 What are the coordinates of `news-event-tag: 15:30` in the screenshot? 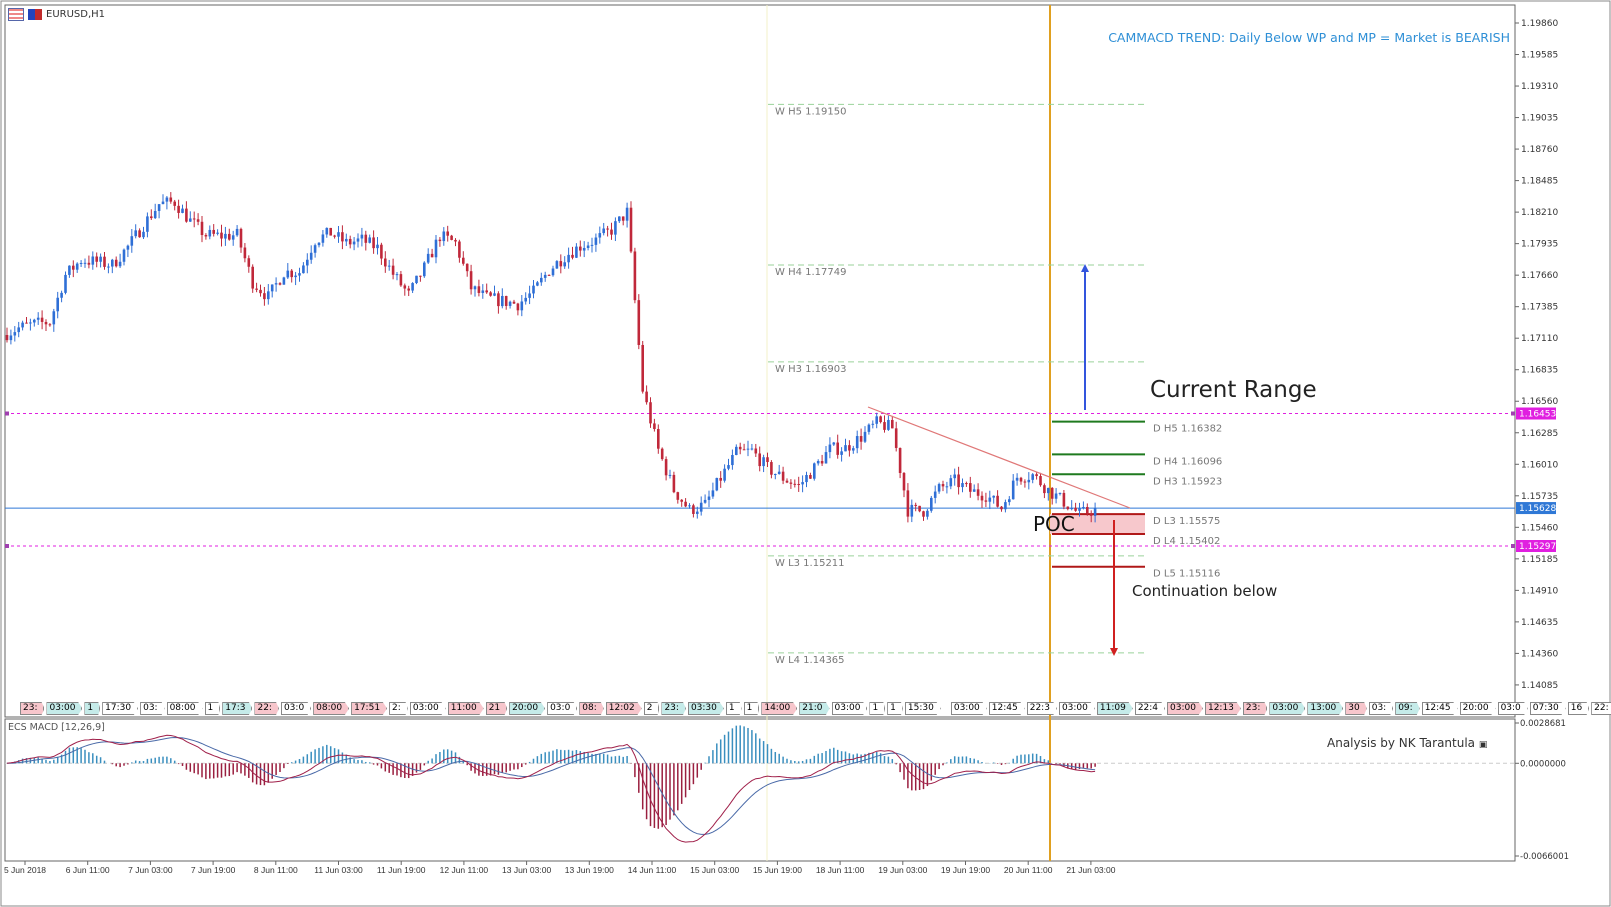 It's located at (922, 708).